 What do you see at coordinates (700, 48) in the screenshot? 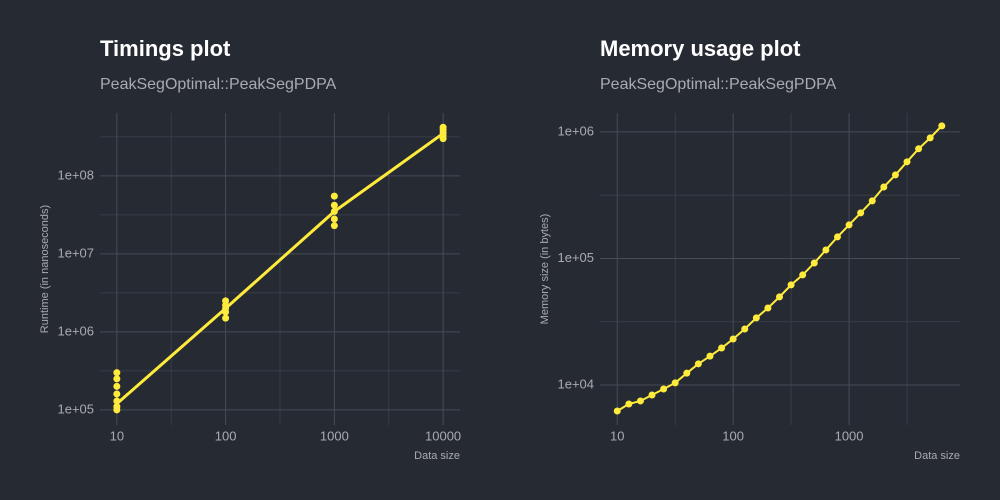
I see `chart-title: Memory usage plot` at bounding box center [700, 48].